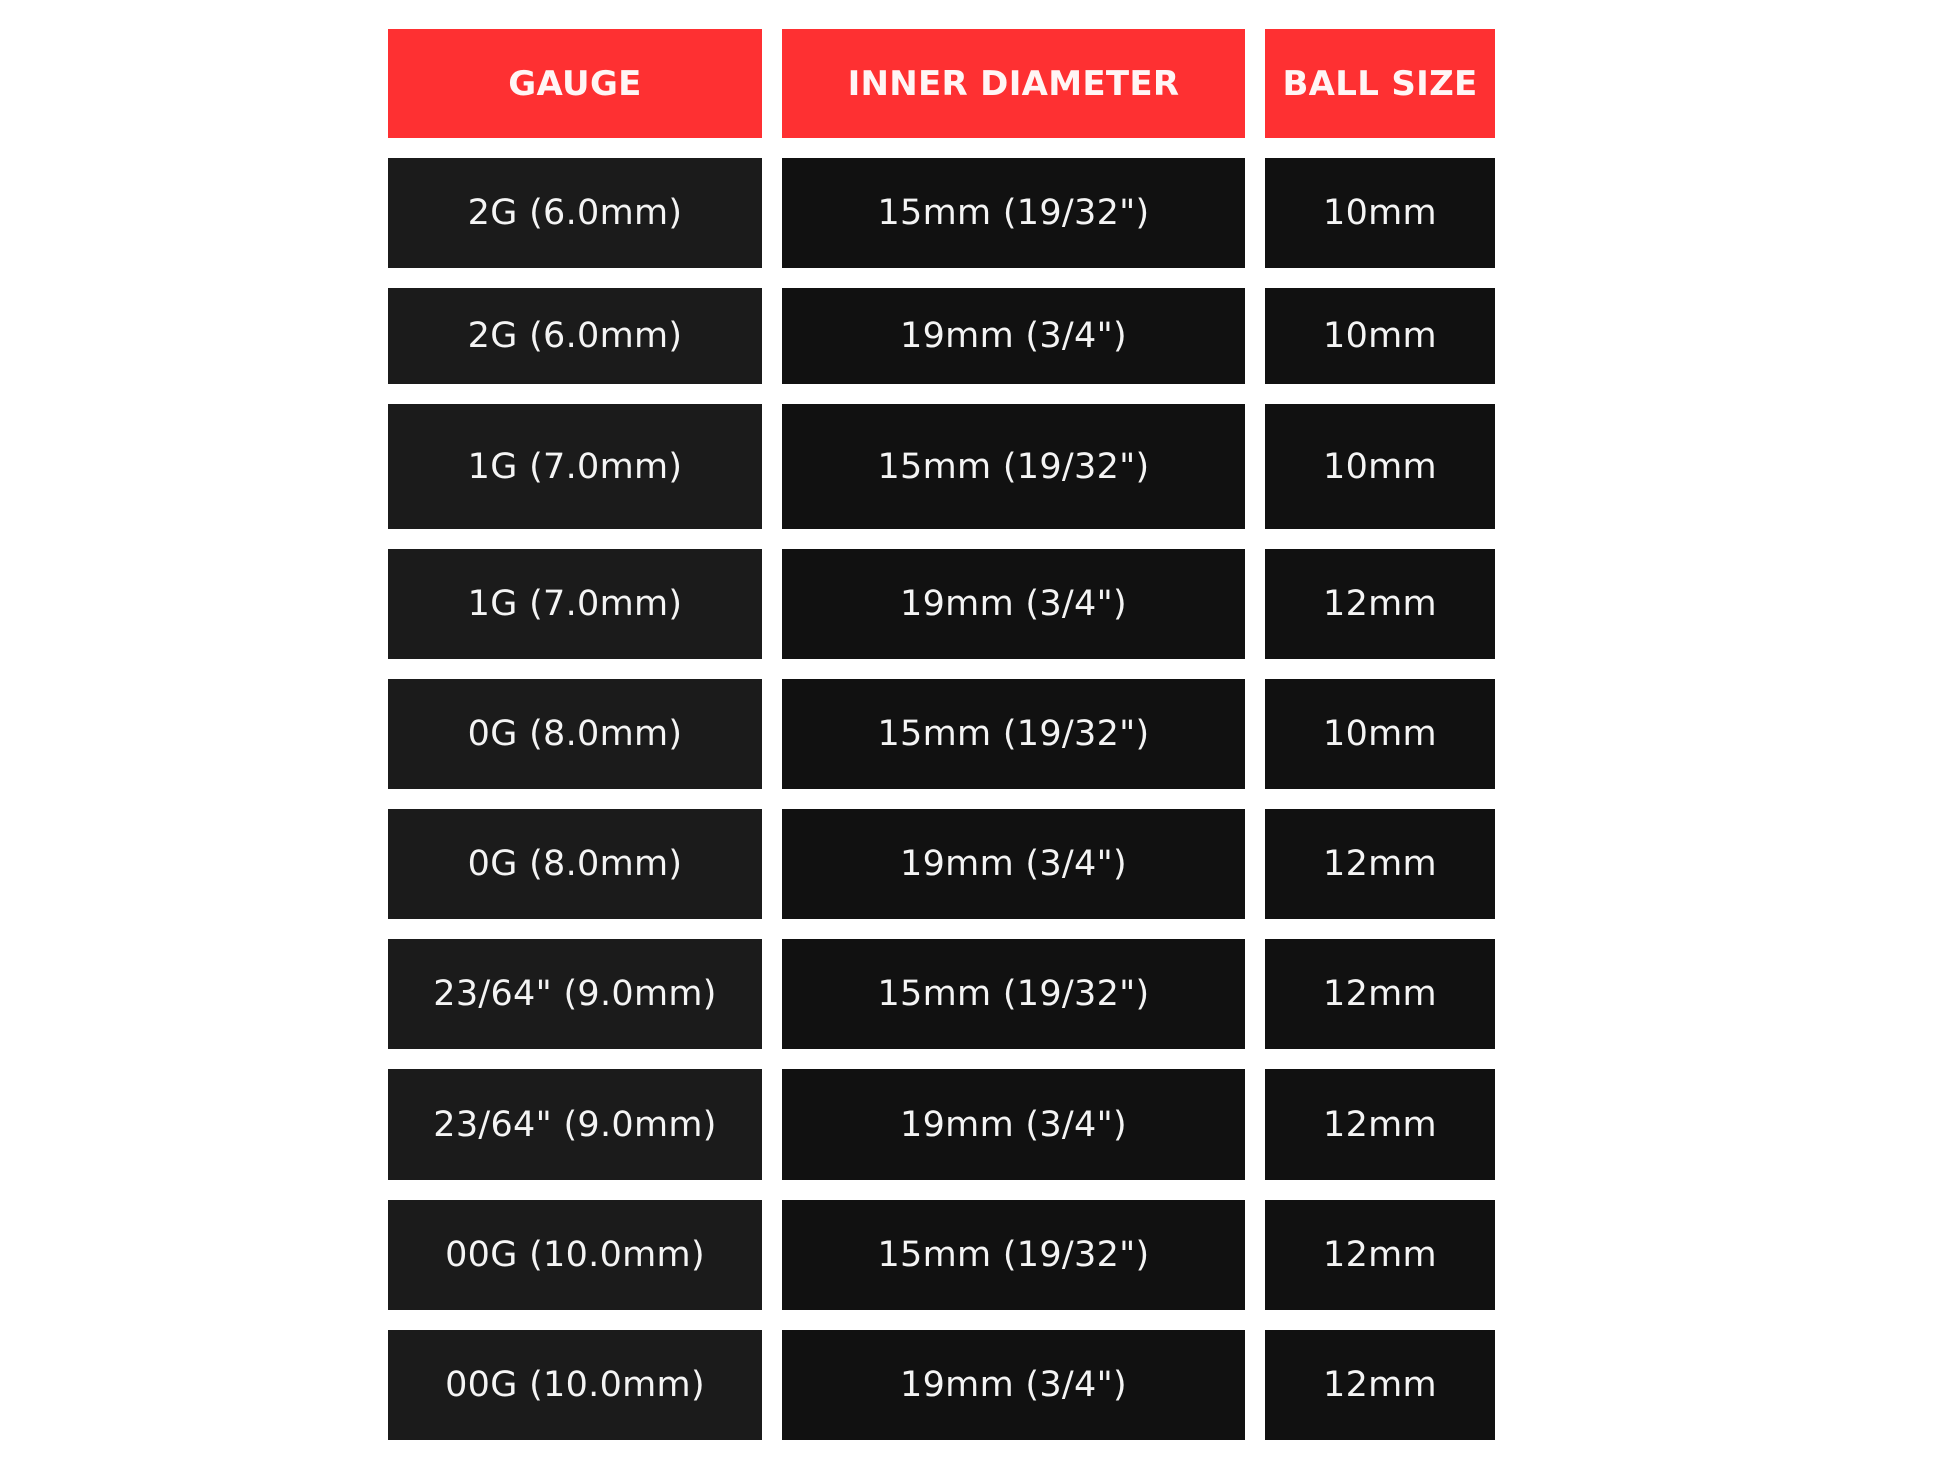 This screenshot has width=1946, height=1463. I want to click on header-ball-size: BALL SIZE, so click(1380, 83).